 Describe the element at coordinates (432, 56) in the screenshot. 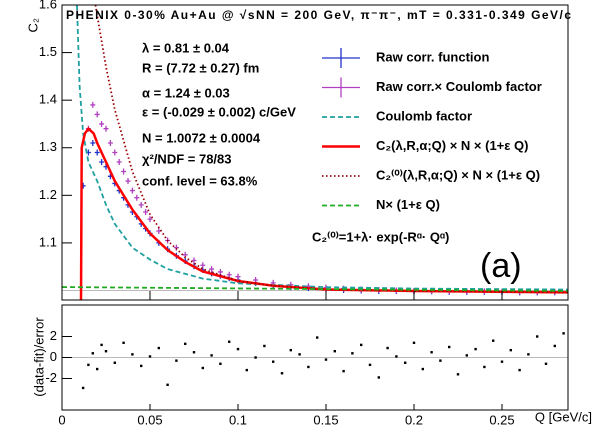

I see `legend-label: Raw corr. function` at that location.